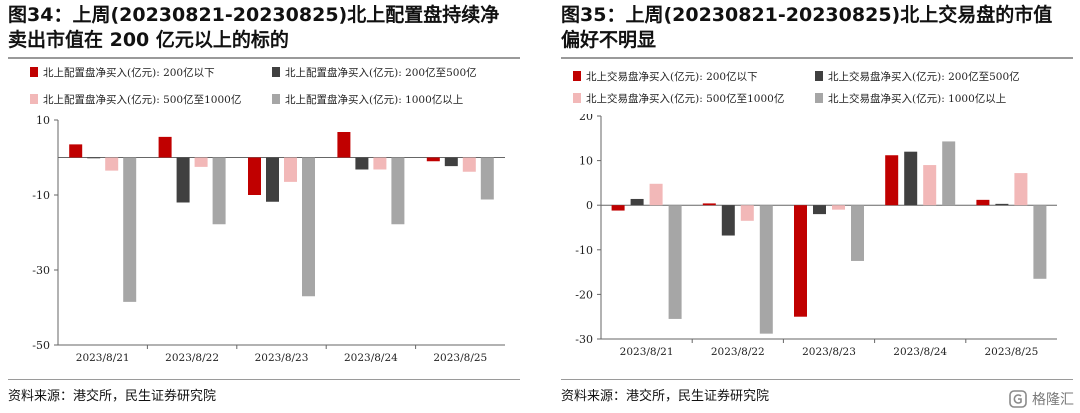 The width and height of the screenshot is (1080, 413). Describe the element at coordinates (586, 118) in the screenshot. I see `y-tick-label: 20` at that location.